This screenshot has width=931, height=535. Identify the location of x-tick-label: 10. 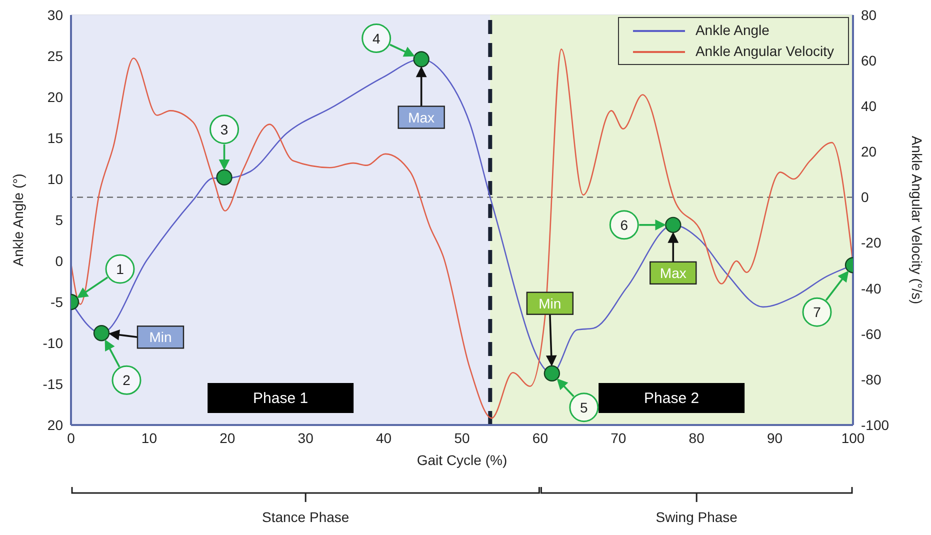
(149, 438).